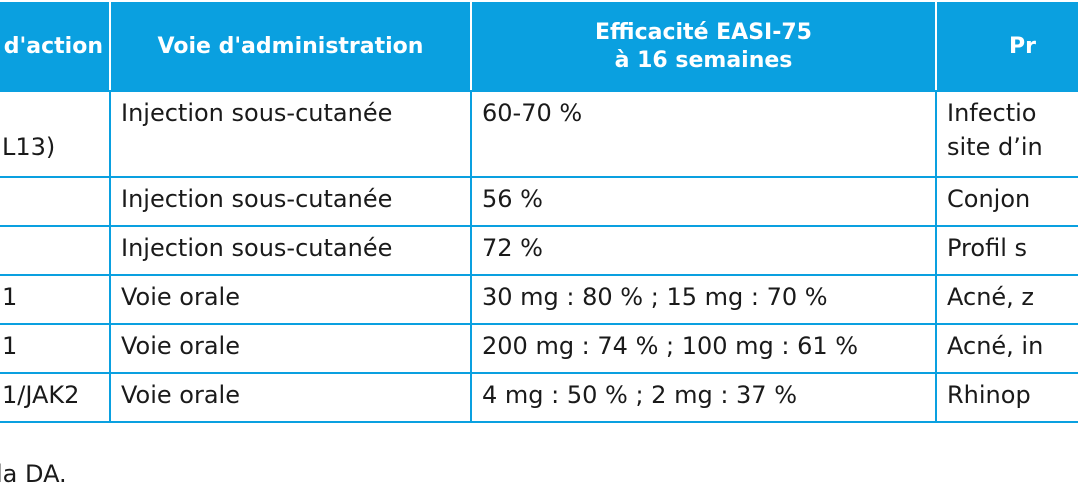  I want to click on header-profile: Pr, so click(1006, 47).